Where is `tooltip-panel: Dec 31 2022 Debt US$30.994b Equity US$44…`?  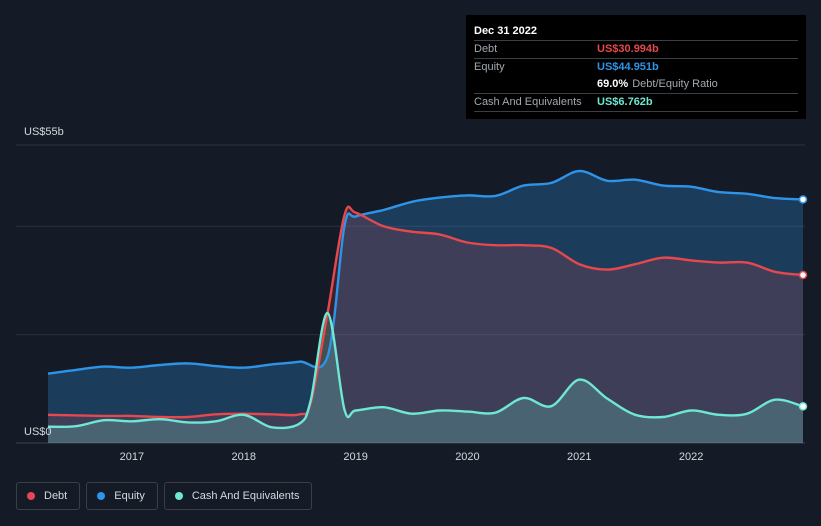 tooltip-panel: Dec 31 2022 Debt US$30.994b Equity US$44… is located at coordinates (636, 67).